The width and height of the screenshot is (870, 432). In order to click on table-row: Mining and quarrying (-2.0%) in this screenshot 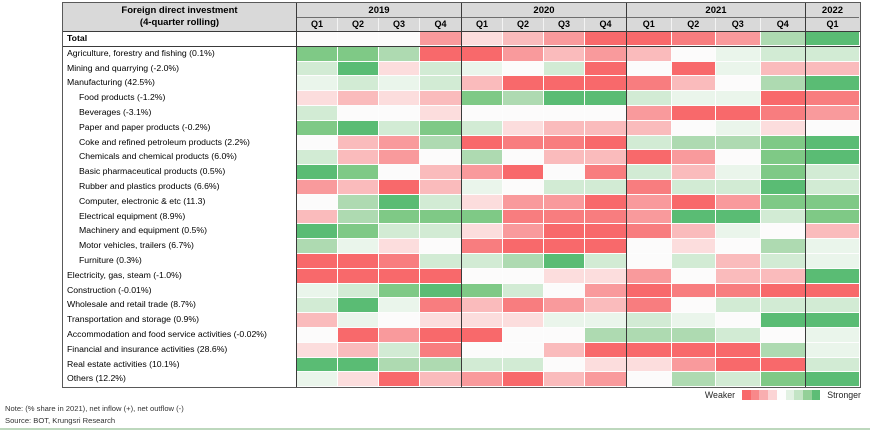, I will do `click(461, 69)`.